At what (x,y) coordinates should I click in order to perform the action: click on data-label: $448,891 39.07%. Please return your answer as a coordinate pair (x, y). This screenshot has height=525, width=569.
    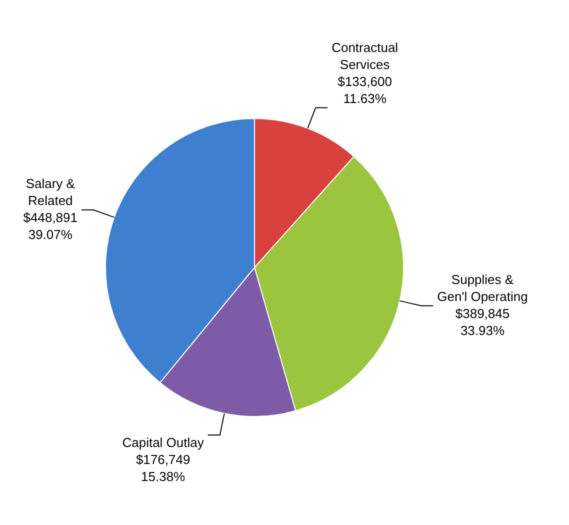
    Looking at the image, I should click on (50, 226).